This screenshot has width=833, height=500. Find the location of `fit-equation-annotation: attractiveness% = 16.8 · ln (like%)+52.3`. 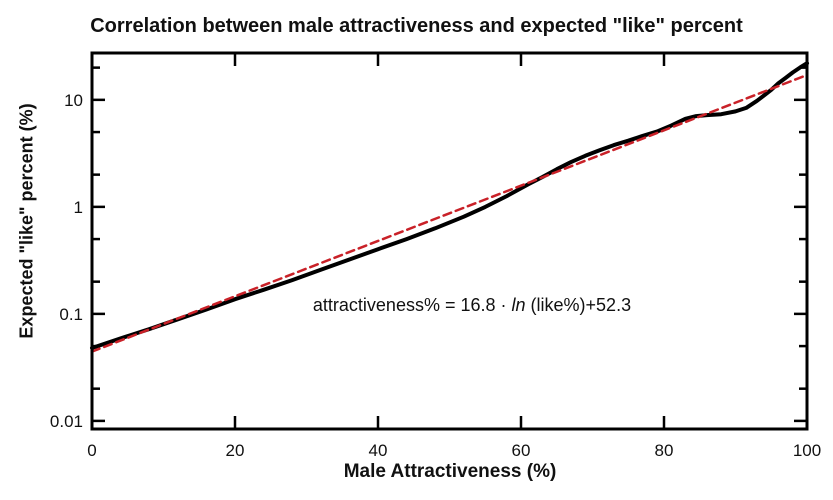

fit-equation-annotation: attractiveness% = 16.8 · ln (like%)+52.3 is located at coordinates (472, 305).